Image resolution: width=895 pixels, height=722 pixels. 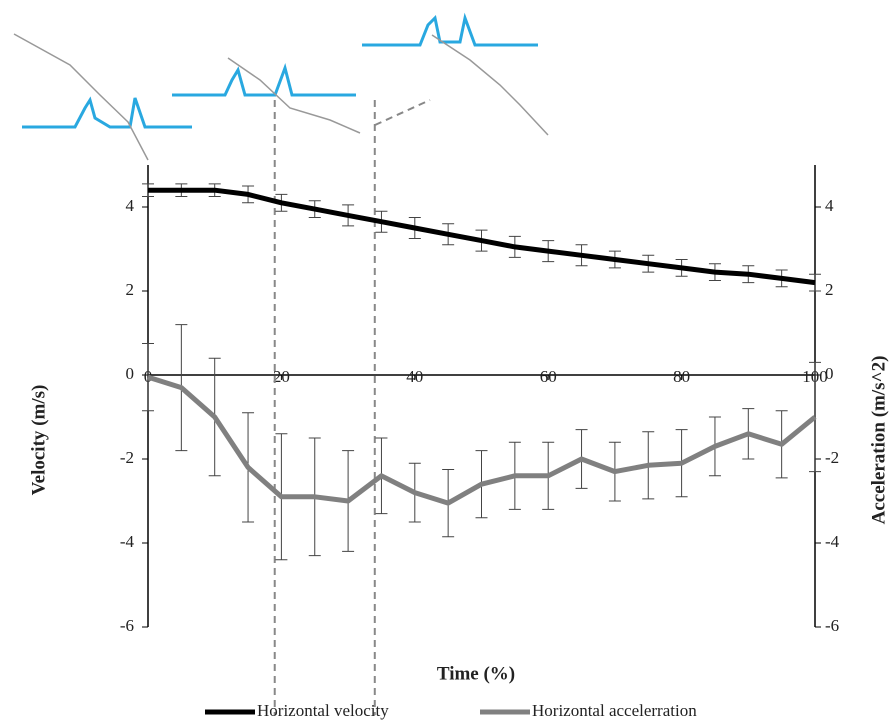 What do you see at coordinates (127, 541) in the screenshot?
I see `y-tick-label: -4` at bounding box center [127, 541].